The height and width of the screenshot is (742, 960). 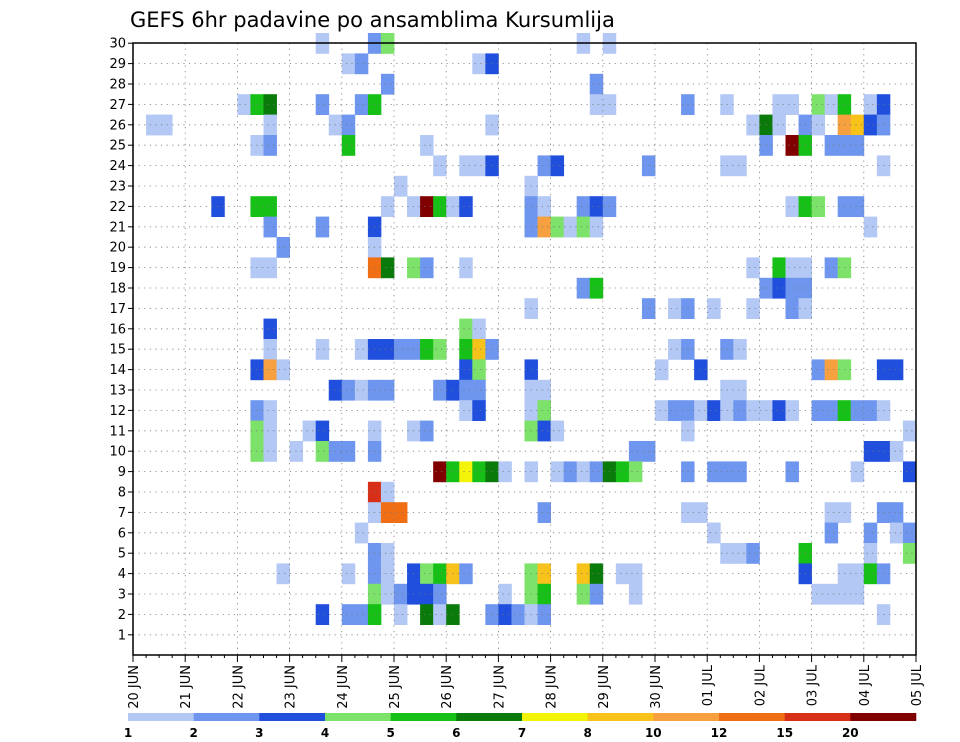 What do you see at coordinates (291, 687) in the screenshot?
I see `x-tick-label: 23 JUN` at bounding box center [291, 687].